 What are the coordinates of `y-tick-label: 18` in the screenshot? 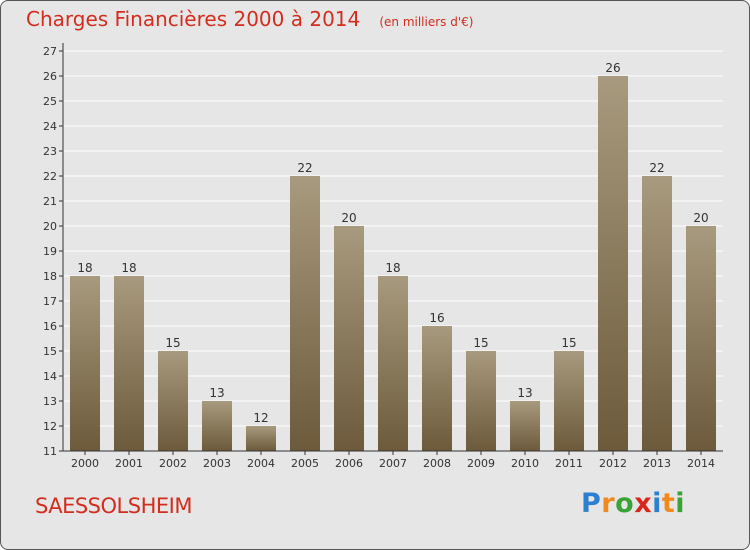 It's located at (50, 276).